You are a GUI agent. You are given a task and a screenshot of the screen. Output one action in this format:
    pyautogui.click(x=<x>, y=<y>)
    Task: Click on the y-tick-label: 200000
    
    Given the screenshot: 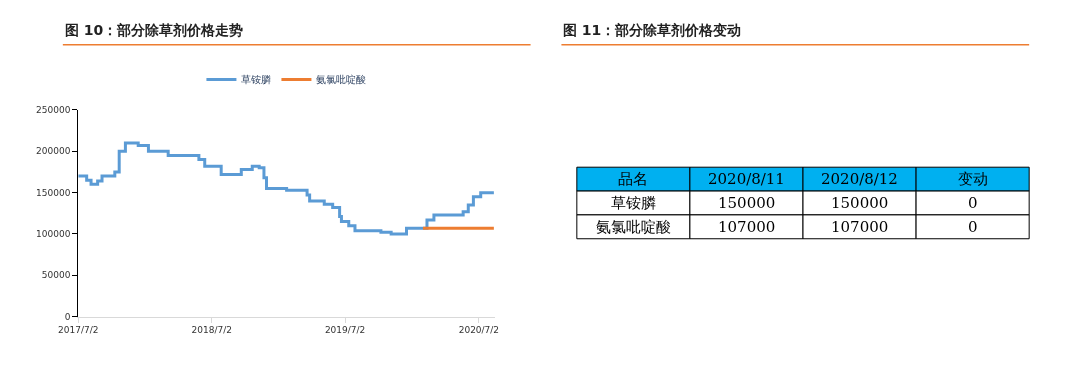 What is the action you would take?
    pyautogui.click(x=53, y=151)
    